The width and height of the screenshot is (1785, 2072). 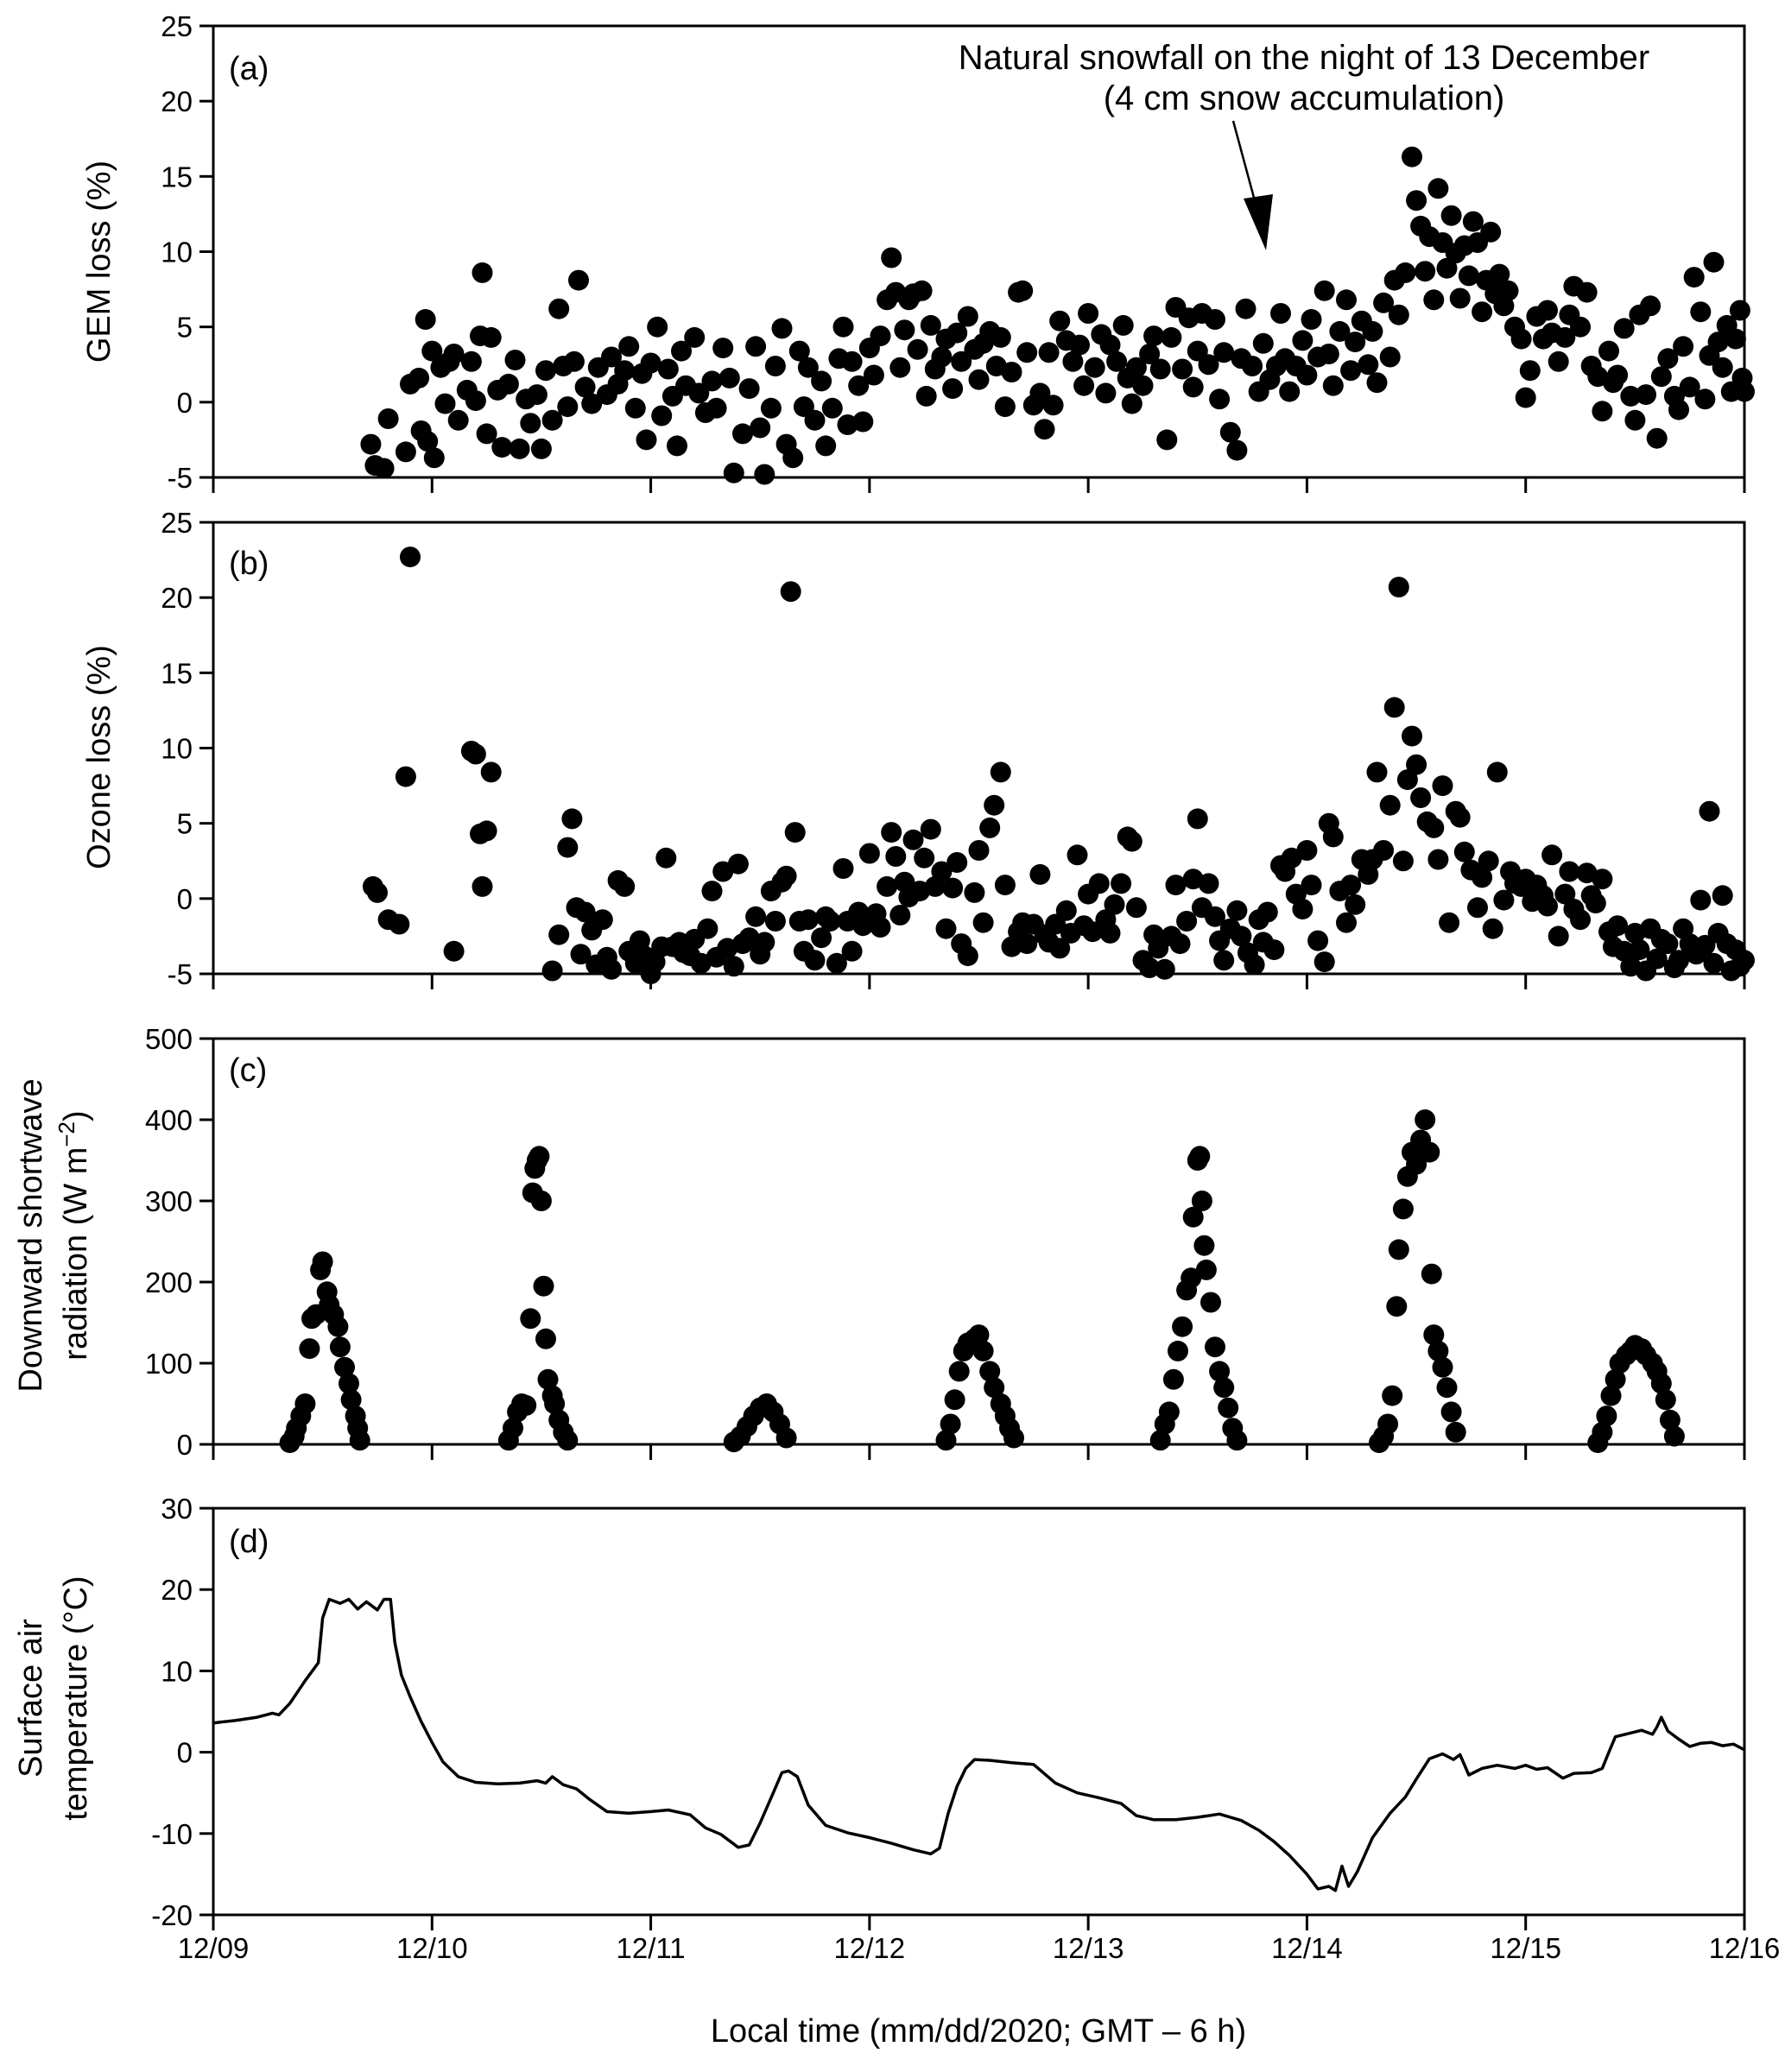 What do you see at coordinates (979, 2031) in the screenshot?
I see `x-axis-label: Local time (mm/dd/2020; GMT – 6 h)` at bounding box center [979, 2031].